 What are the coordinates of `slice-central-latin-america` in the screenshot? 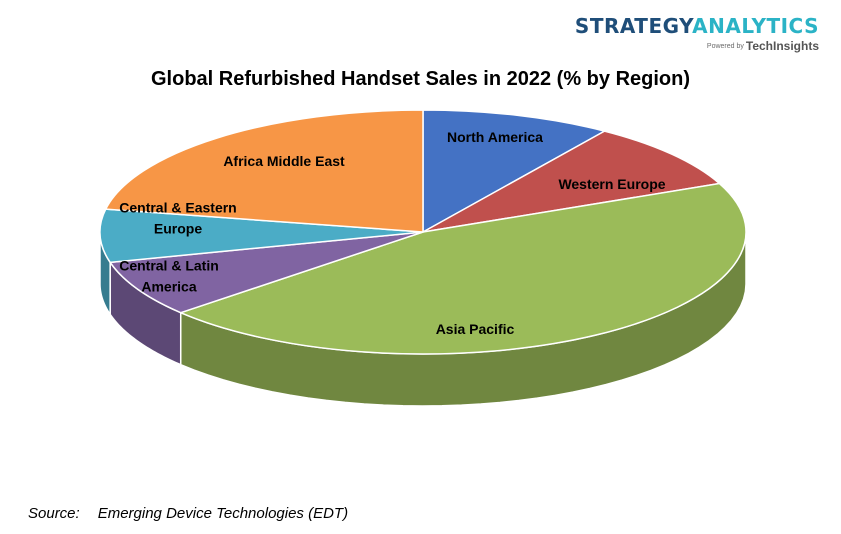 It's located at (266, 272).